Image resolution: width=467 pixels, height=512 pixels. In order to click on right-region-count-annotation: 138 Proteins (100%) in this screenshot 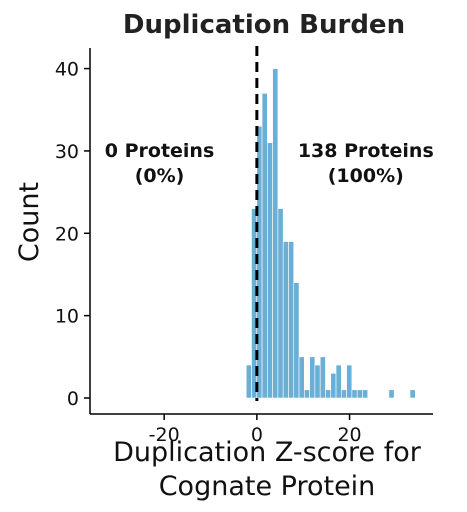, I will do `click(366, 163)`.